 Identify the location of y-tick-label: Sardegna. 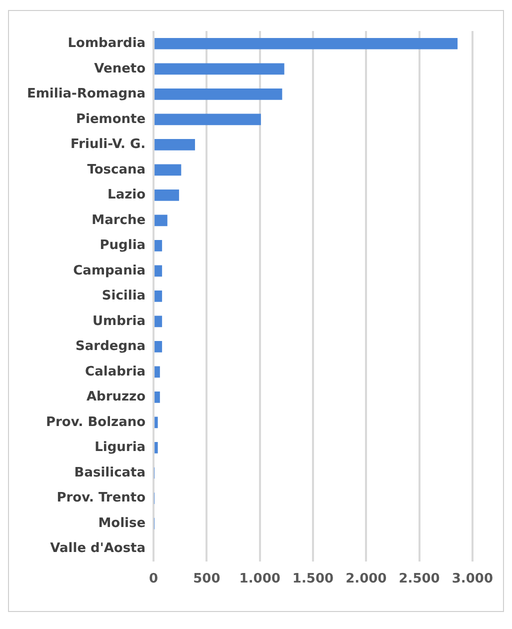
(111, 346).